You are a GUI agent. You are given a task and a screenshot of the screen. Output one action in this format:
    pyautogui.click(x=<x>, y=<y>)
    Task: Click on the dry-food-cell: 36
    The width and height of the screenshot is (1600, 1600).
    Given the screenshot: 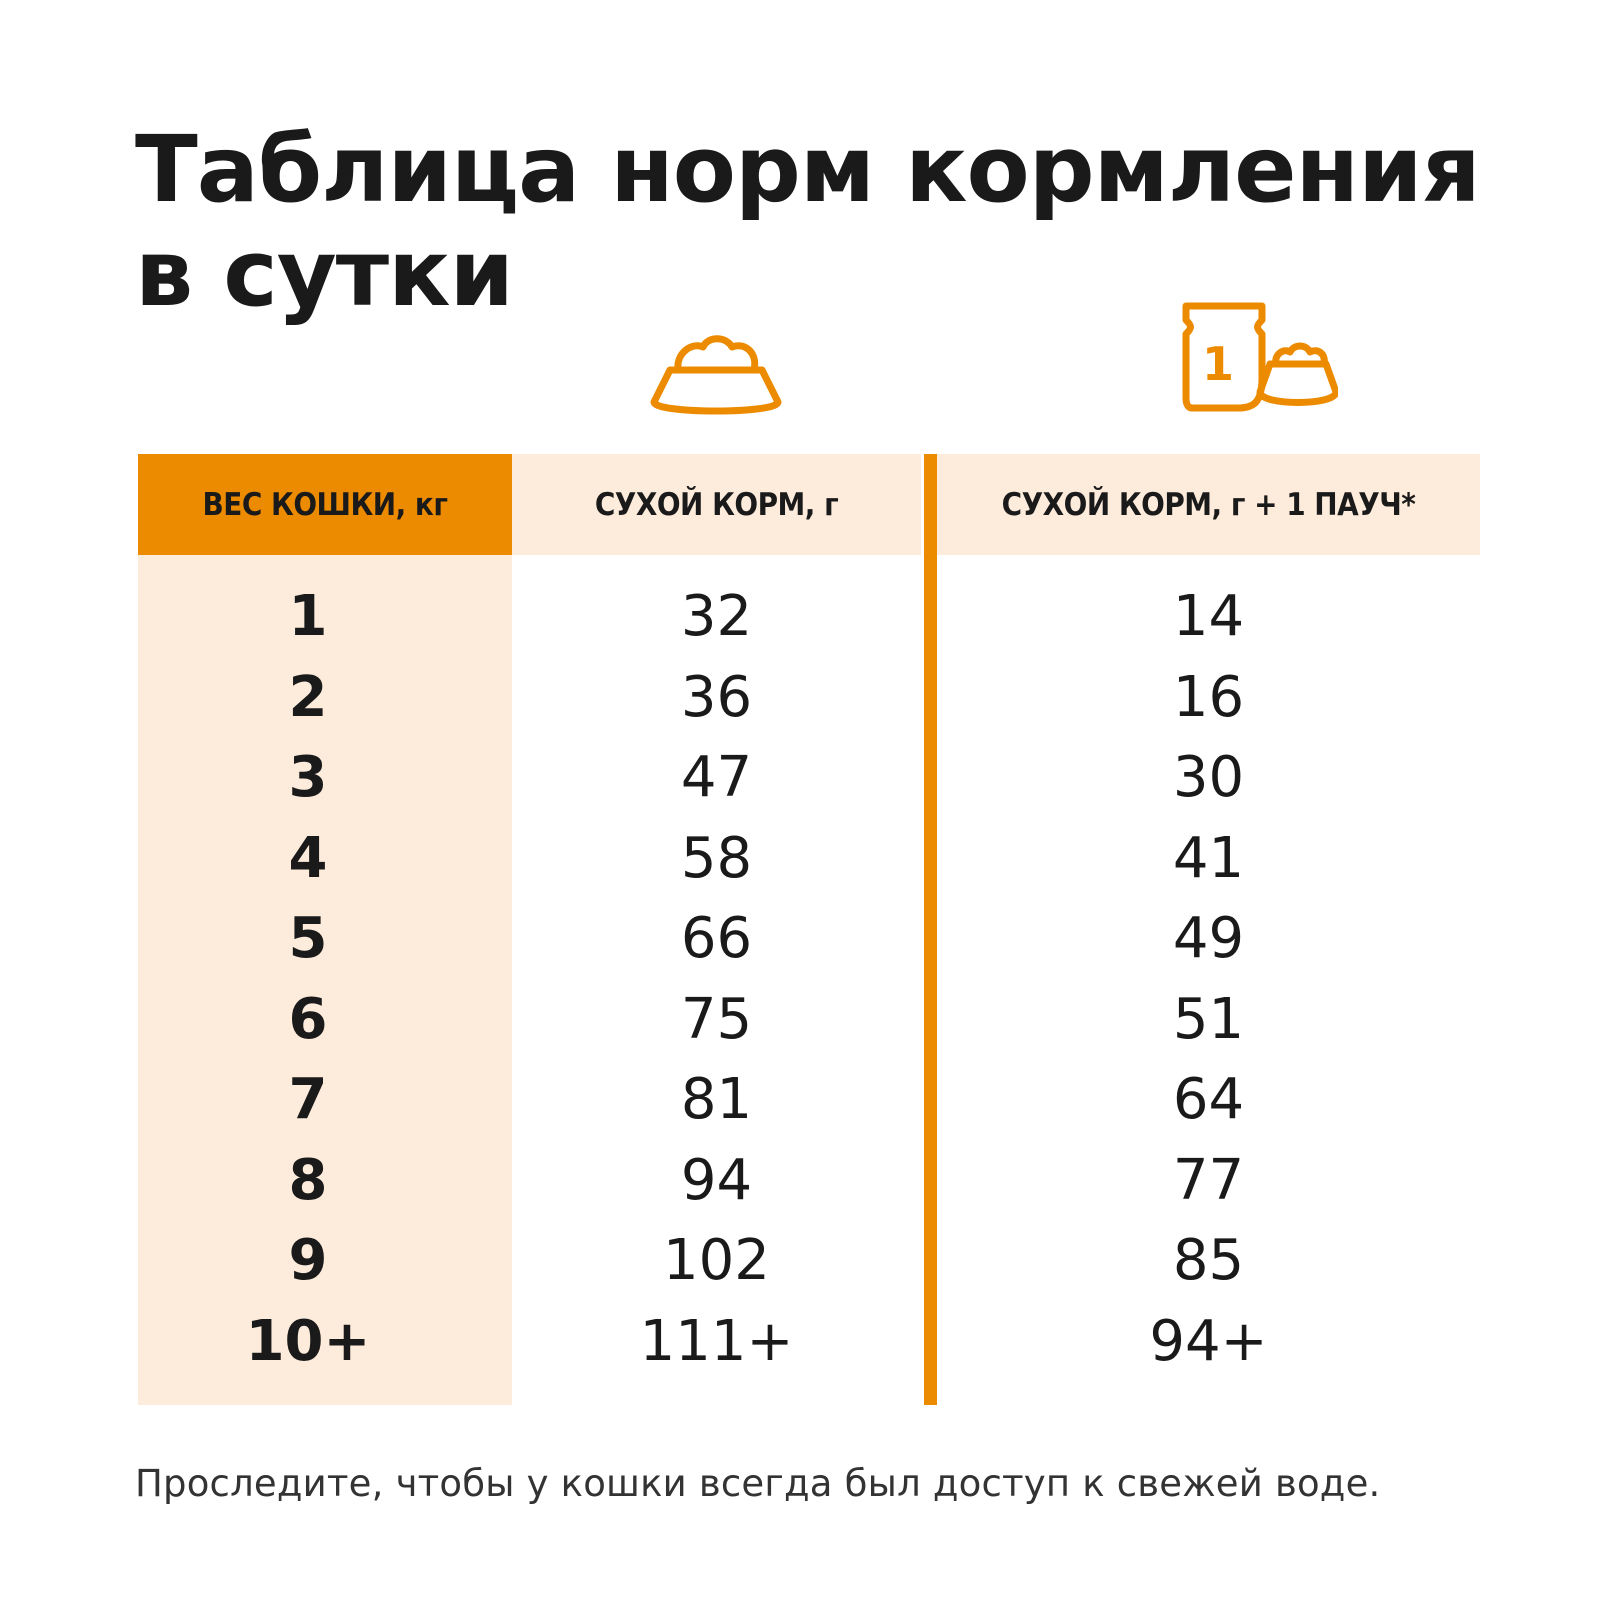 What is the action you would take?
    pyautogui.click(x=716, y=697)
    